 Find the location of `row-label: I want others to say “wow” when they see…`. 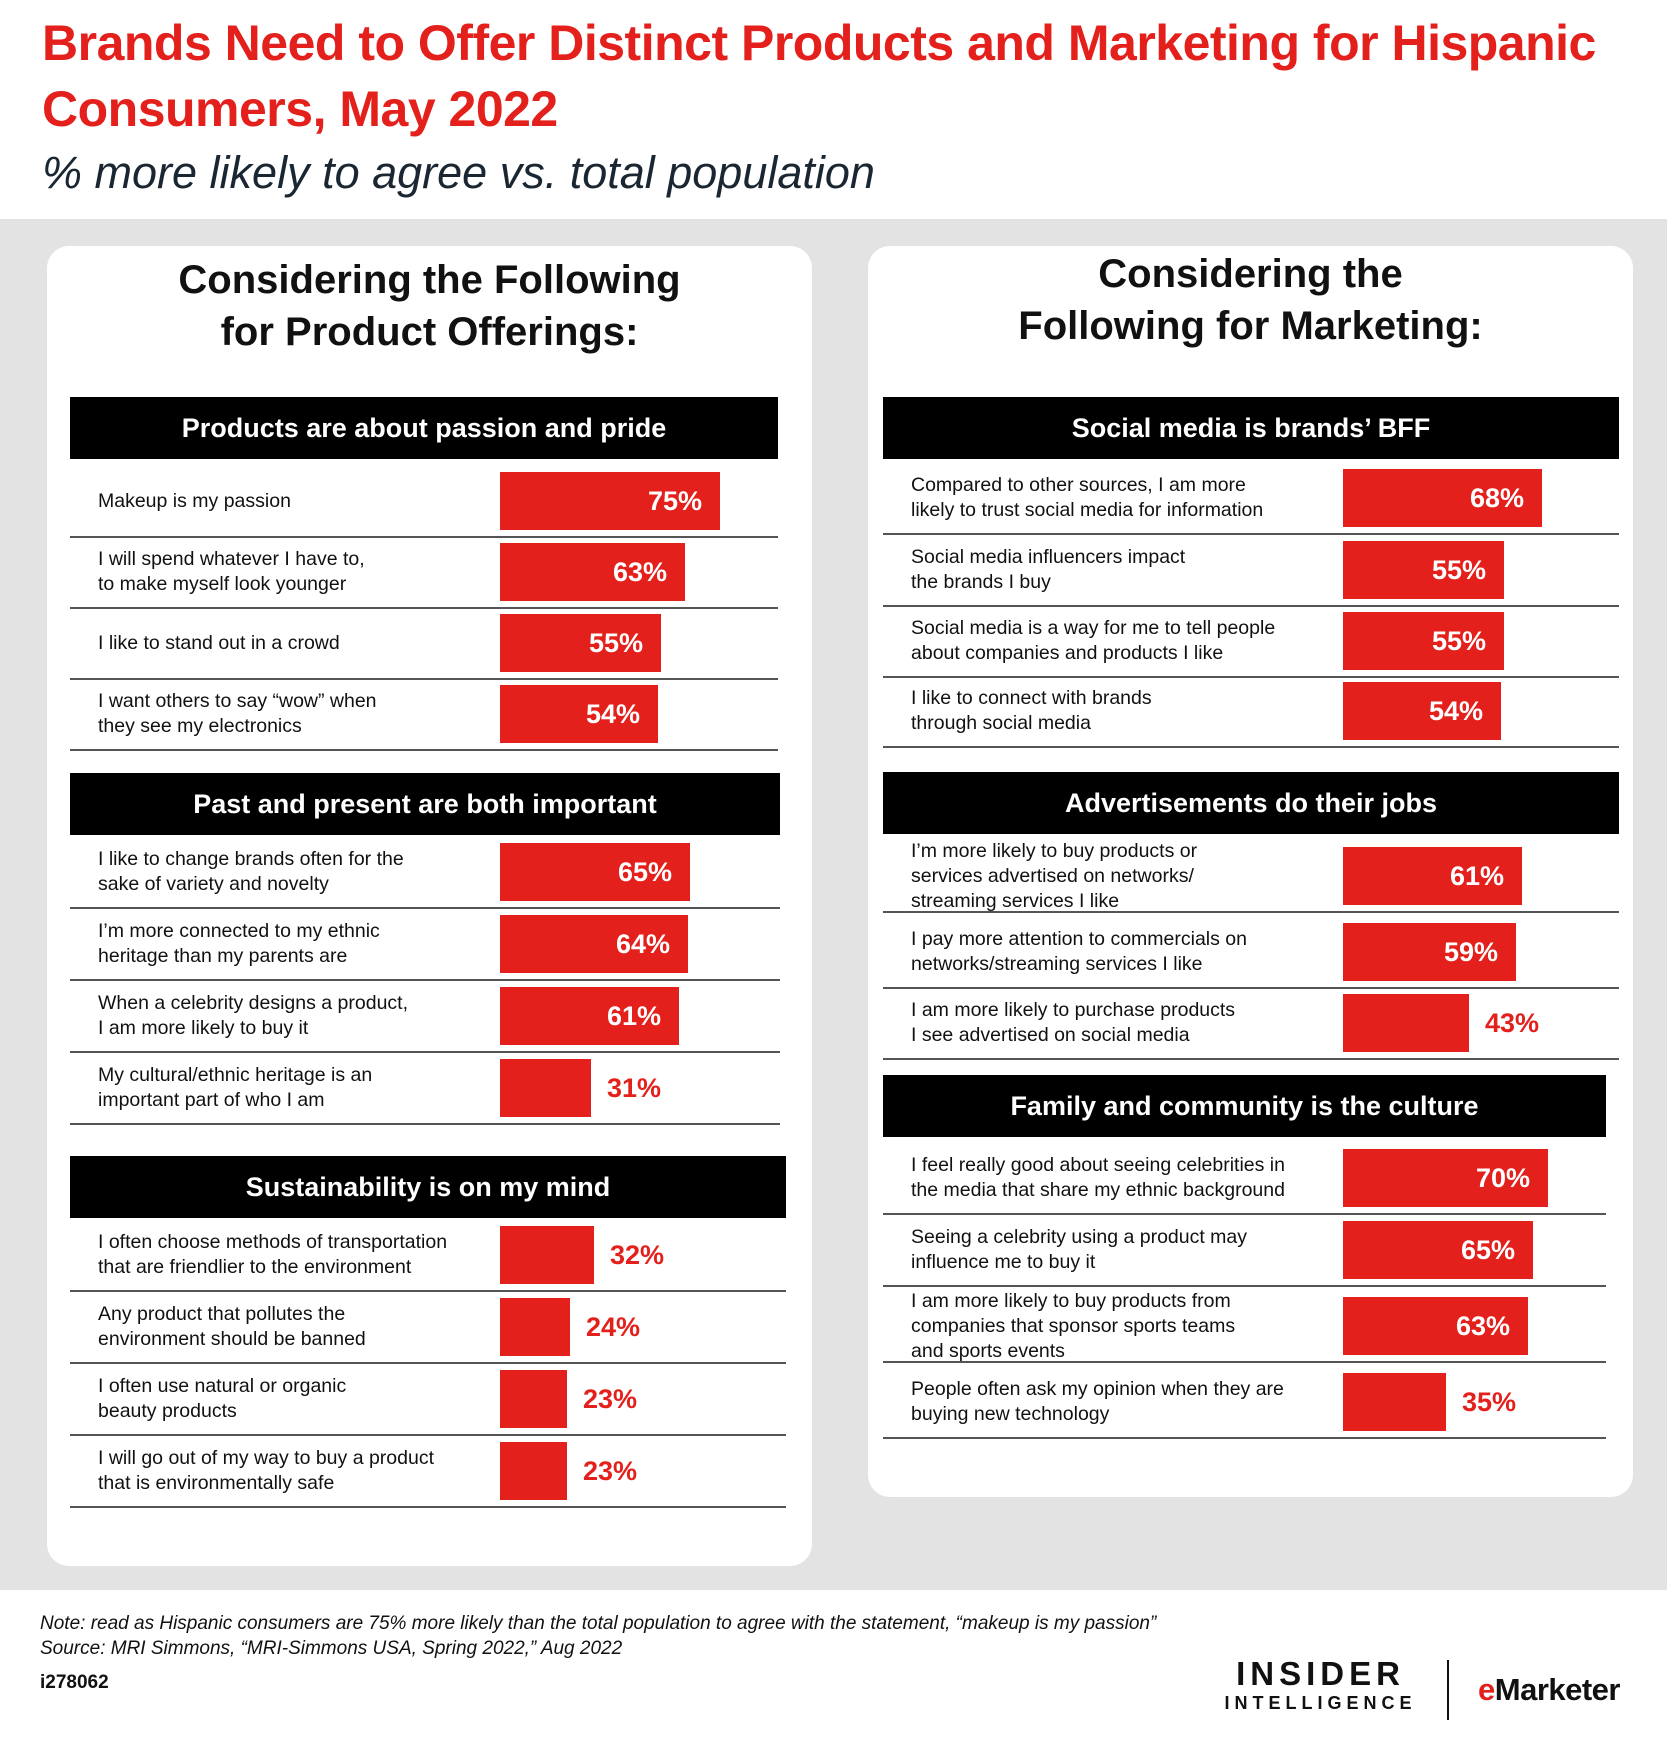

row-label: I want others to say “wow” when they see… is located at coordinates (237, 713).